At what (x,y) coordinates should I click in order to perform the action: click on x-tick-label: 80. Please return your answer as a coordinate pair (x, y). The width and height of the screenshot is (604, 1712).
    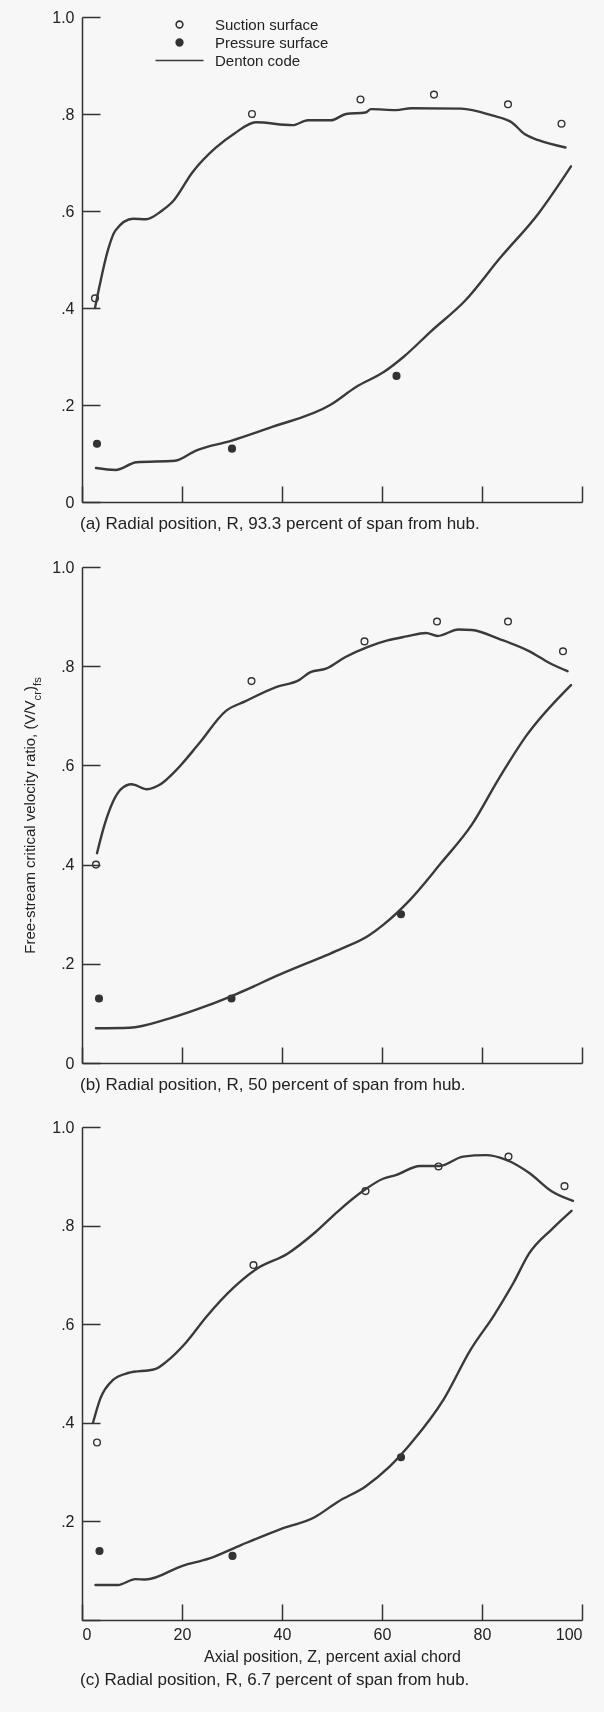
    Looking at the image, I should click on (482, 1634).